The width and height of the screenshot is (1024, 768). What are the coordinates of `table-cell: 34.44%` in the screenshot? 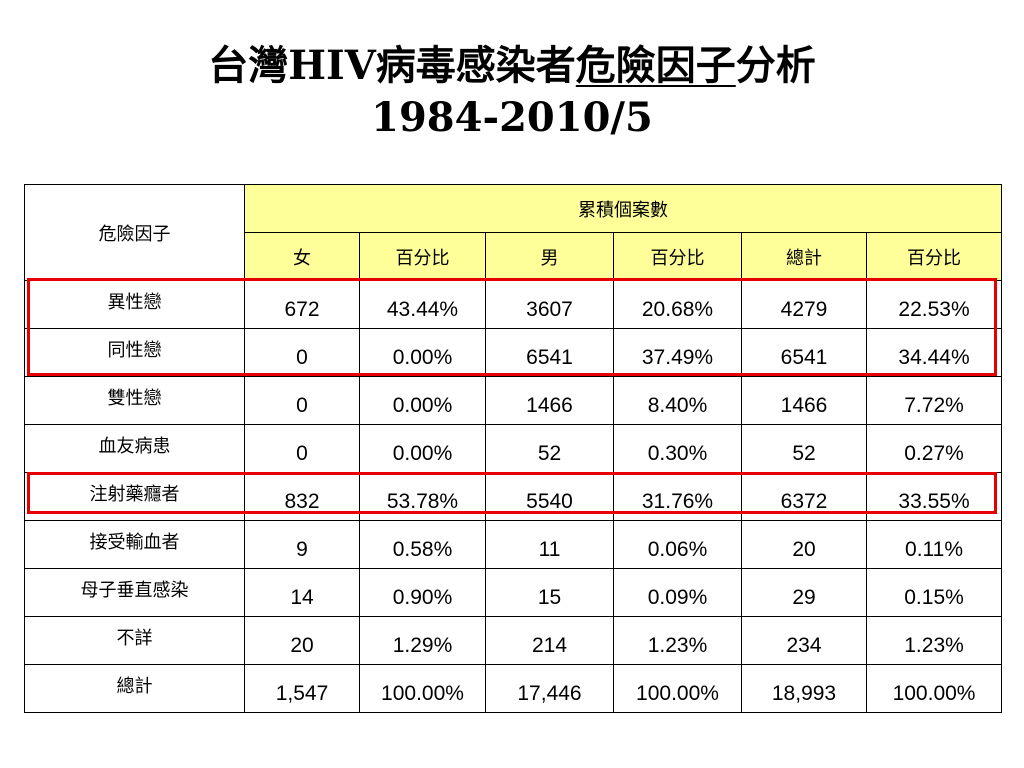 It's located at (934, 352).